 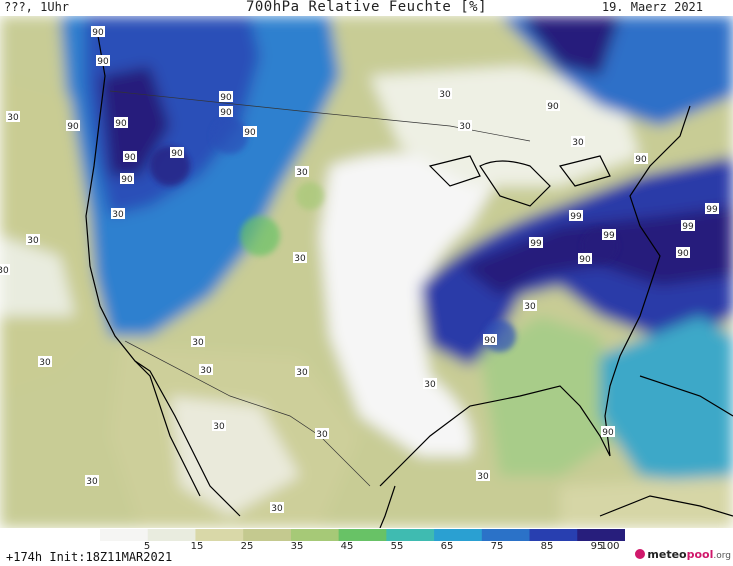 What do you see at coordinates (547, 546) in the screenshot?
I see `colorbar-tick-label: 85` at bounding box center [547, 546].